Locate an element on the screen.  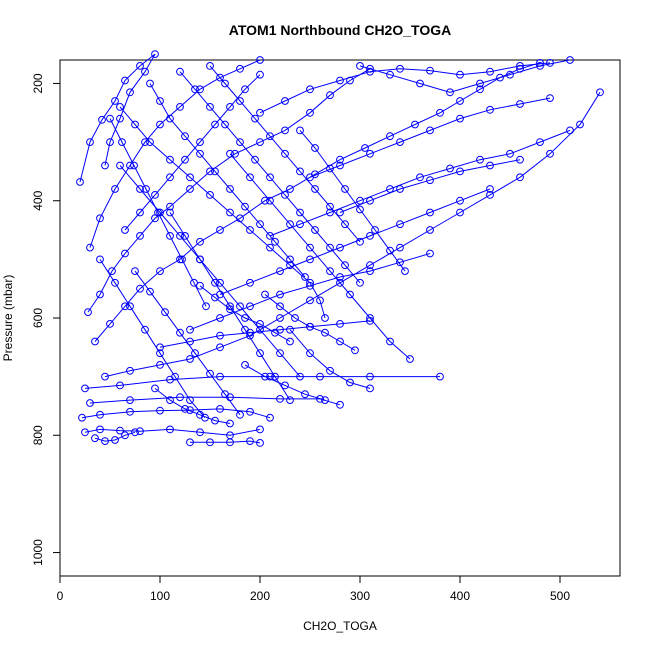
y-tick-label: 400 is located at coordinates (38, 200).